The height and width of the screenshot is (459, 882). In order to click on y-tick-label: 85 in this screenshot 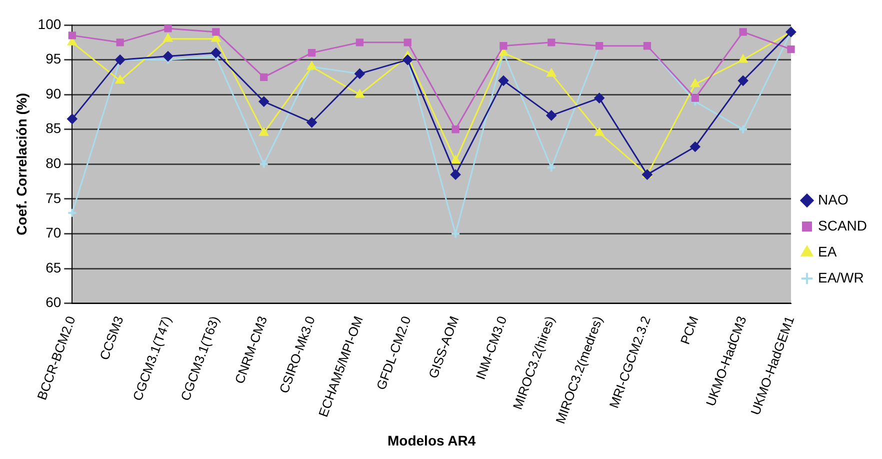, I will do `click(54, 128)`.